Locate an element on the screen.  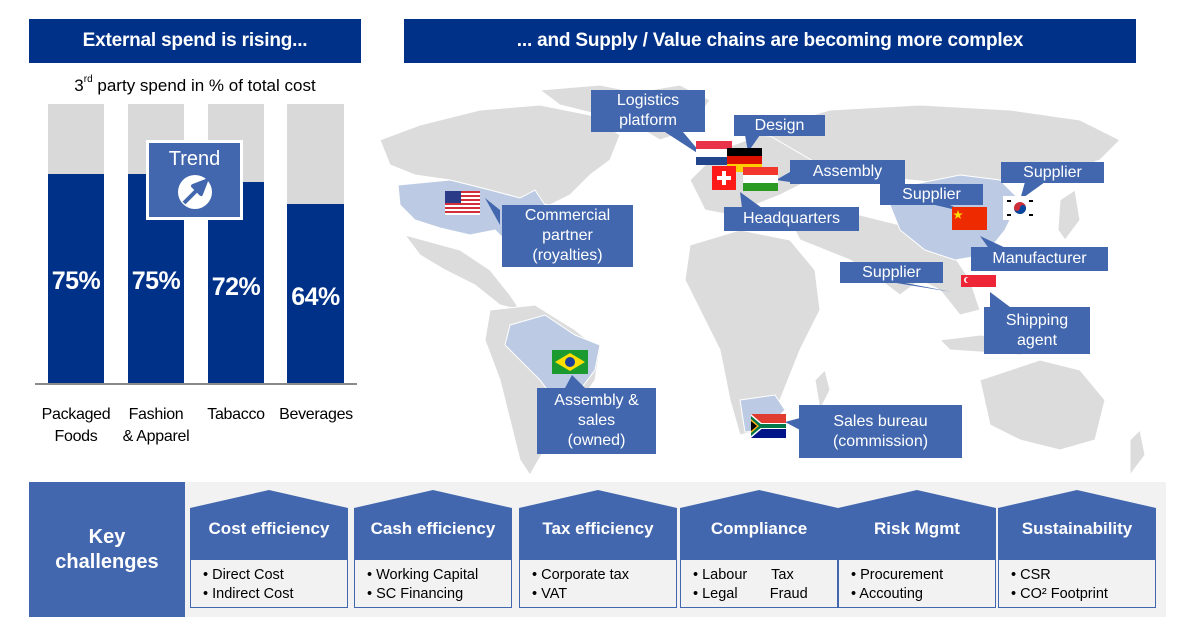
challenge-title: Sustainability is located at coordinates (1077, 528).